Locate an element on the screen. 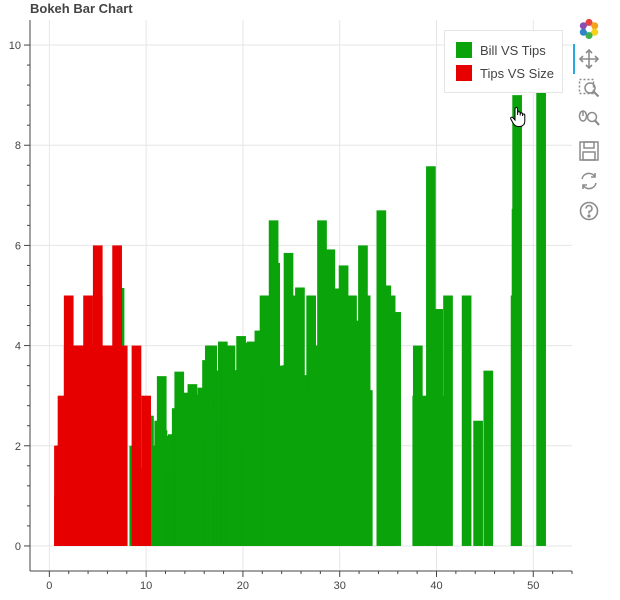 This screenshot has width=620, height=600. legend-item-tips: Tips VS Size is located at coordinates (505, 73).